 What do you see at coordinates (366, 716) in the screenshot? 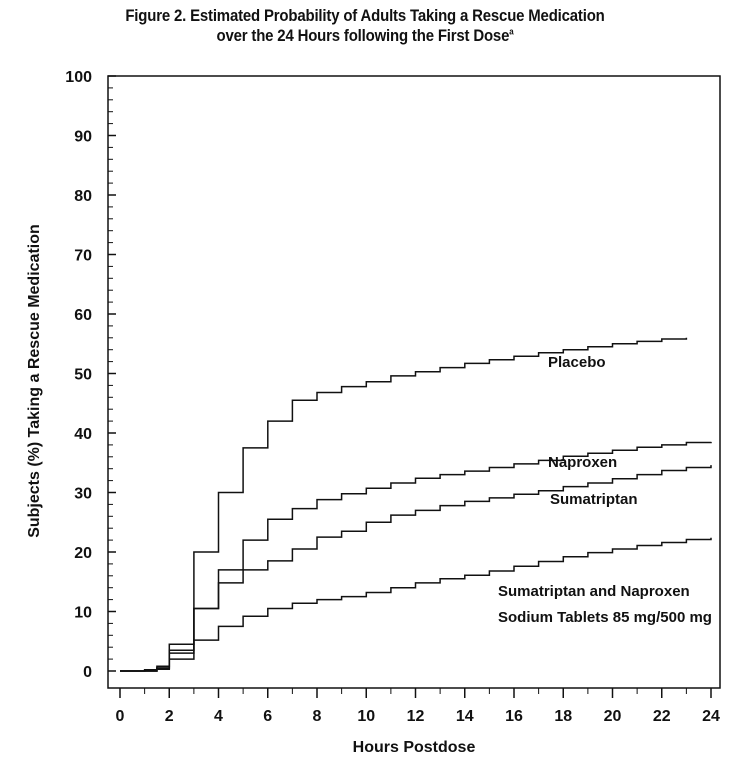
I see `x-tick-label-10: 10` at bounding box center [366, 716].